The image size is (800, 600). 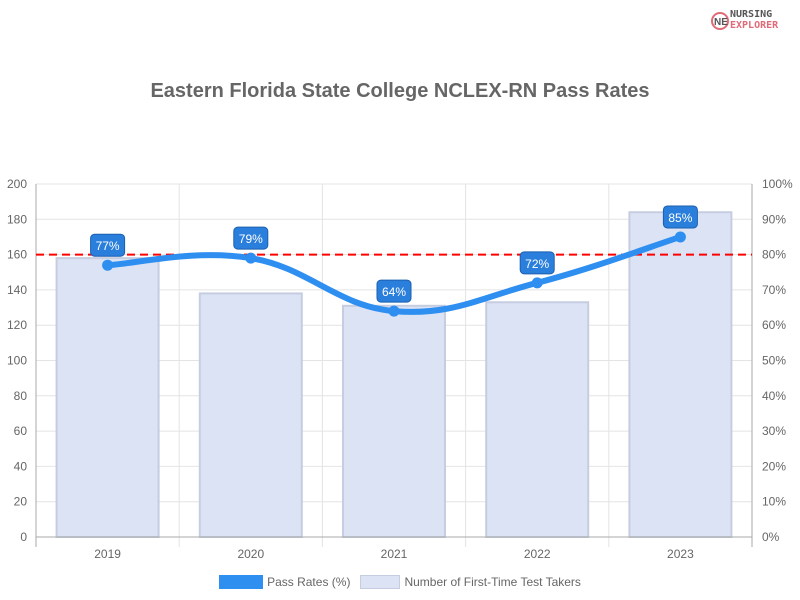 What do you see at coordinates (774, 466) in the screenshot?
I see `y-right-tick-label: 20%` at bounding box center [774, 466].